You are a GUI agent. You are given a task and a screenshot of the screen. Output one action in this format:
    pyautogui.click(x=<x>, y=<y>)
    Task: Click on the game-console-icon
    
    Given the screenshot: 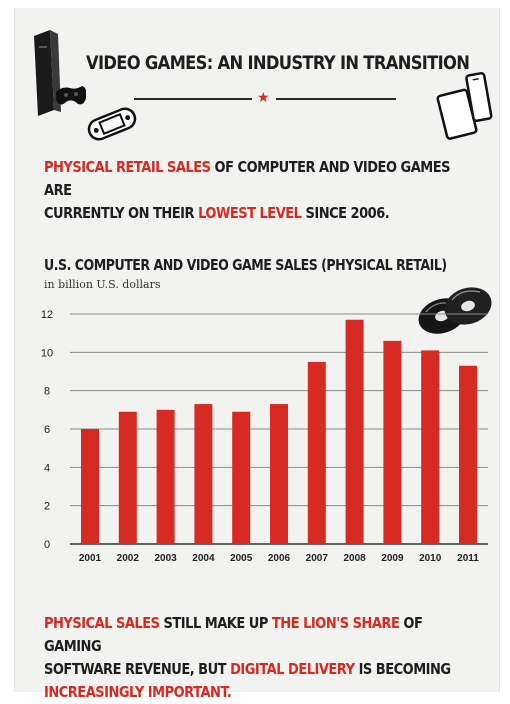 What is the action you would take?
    pyautogui.click(x=60, y=73)
    